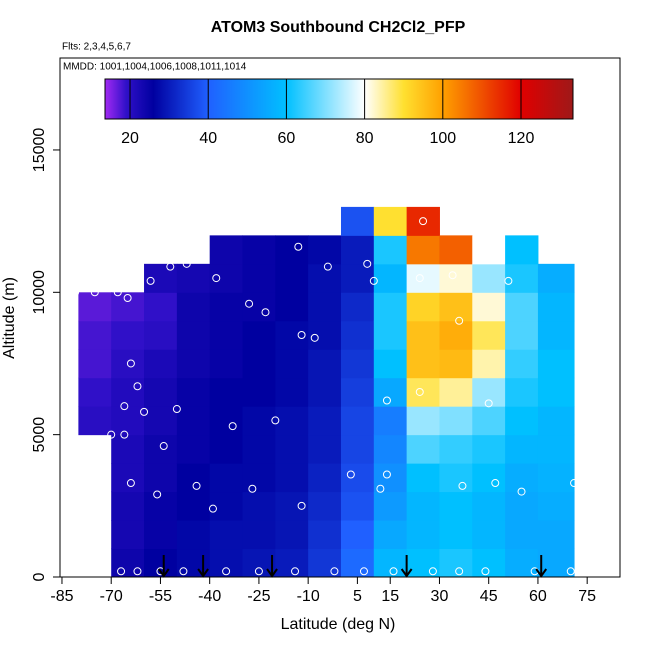 The width and height of the screenshot is (650, 650). What do you see at coordinates (209, 596) in the screenshot?
I see `x-tick-label: -40` at bounding box center [209, 596].